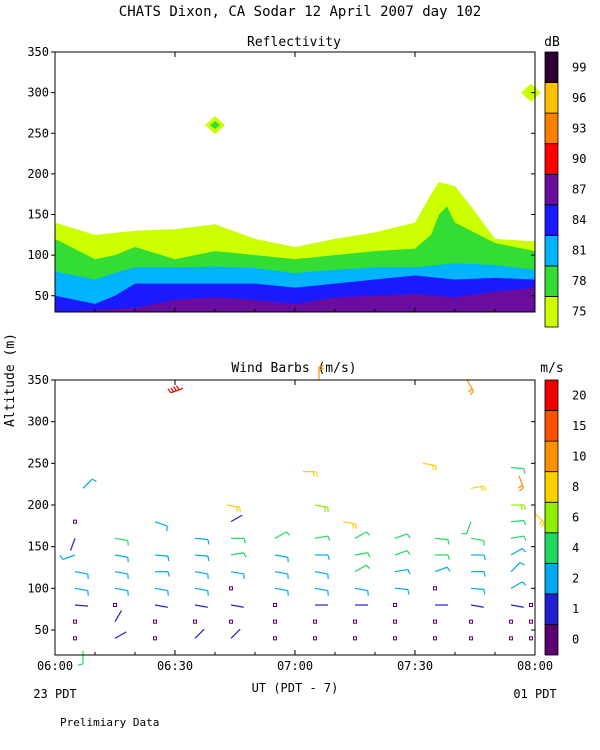  What do you see at coordinates (38, 422) in the screenshot?
I see `wind-ytick-label: 300` at bounding box center [38, 422].